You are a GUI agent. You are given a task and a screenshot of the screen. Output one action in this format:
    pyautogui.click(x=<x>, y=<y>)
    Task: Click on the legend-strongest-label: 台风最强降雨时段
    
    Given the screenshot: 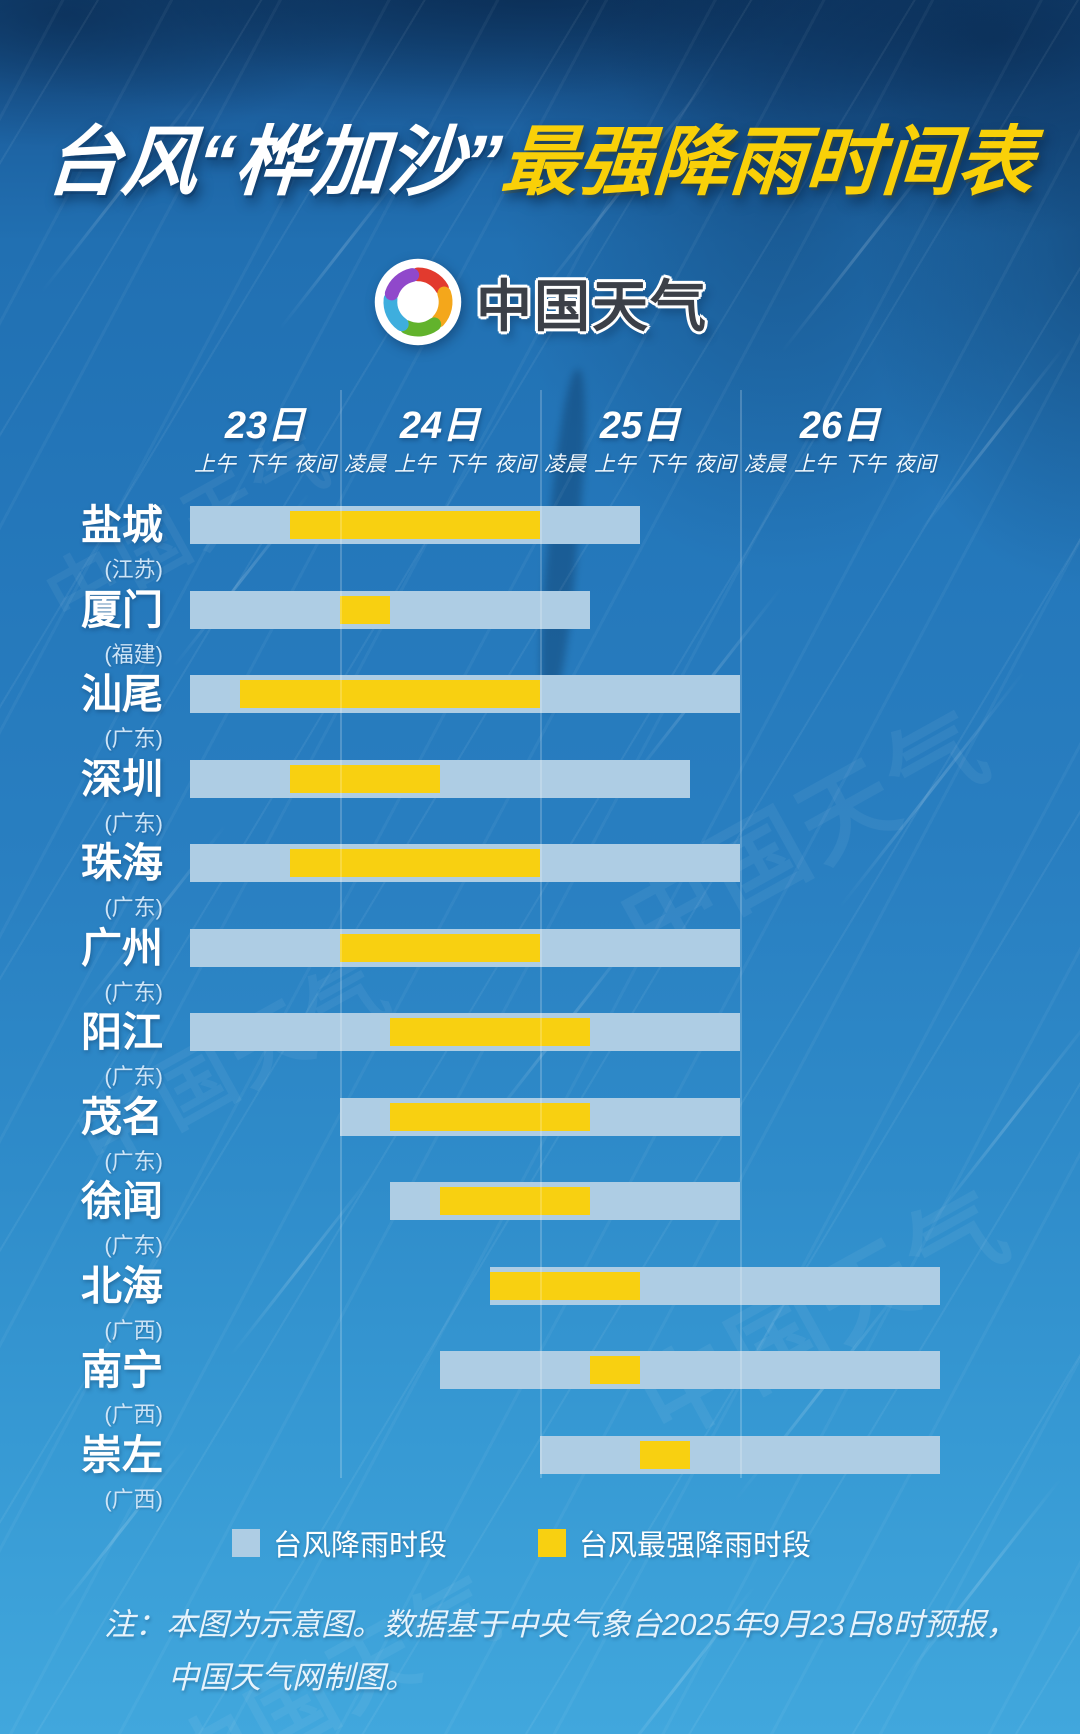 What is the action you would take?
    pyautogui.click(x=695, y=1546)
    